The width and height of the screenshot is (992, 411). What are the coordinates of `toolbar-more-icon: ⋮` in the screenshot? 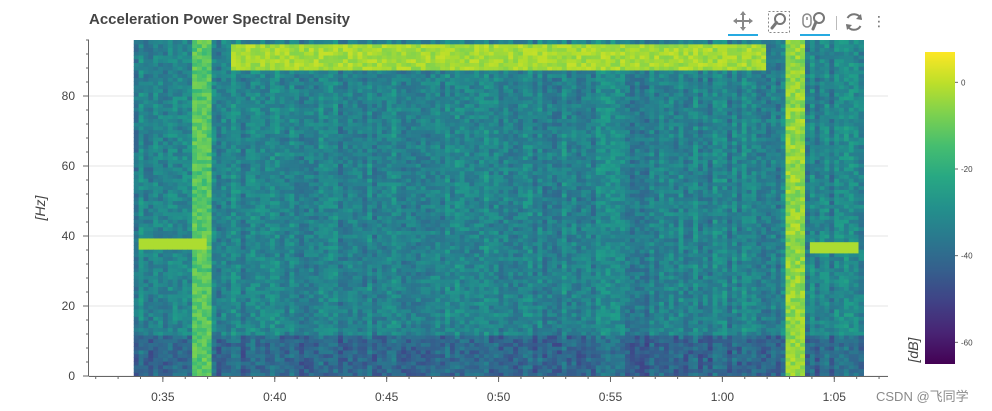 It's located at (879, 21).